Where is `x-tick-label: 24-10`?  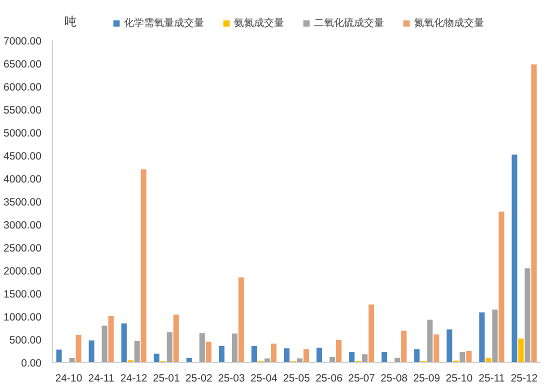 x-tick-label: 24-10 is located at coordinates (68, 378).